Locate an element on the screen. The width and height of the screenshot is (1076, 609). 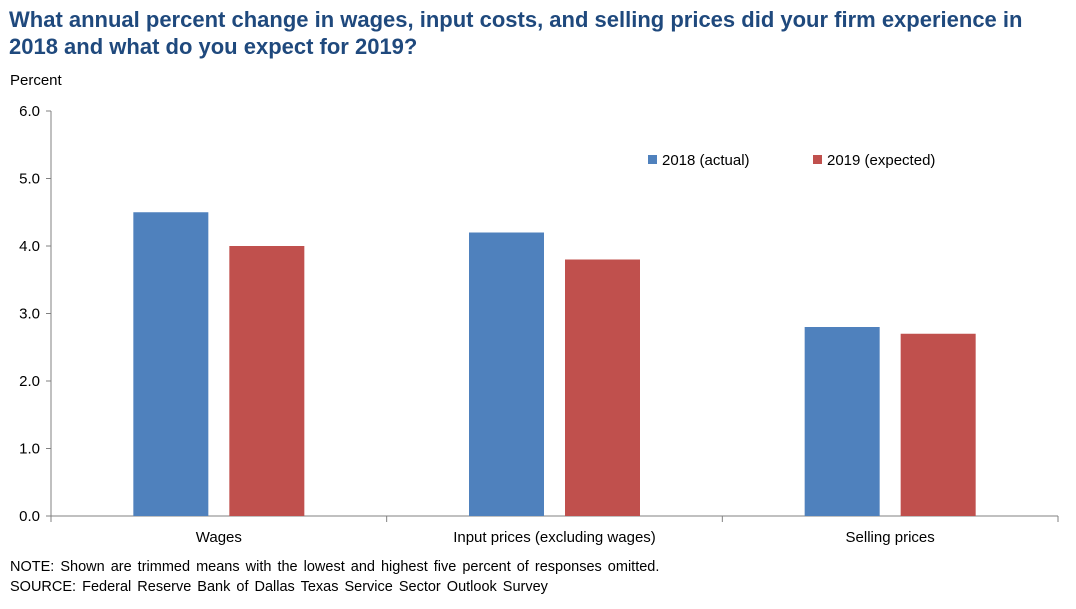
y-tick-label: 3.0 is located at coordinates (29, 314).